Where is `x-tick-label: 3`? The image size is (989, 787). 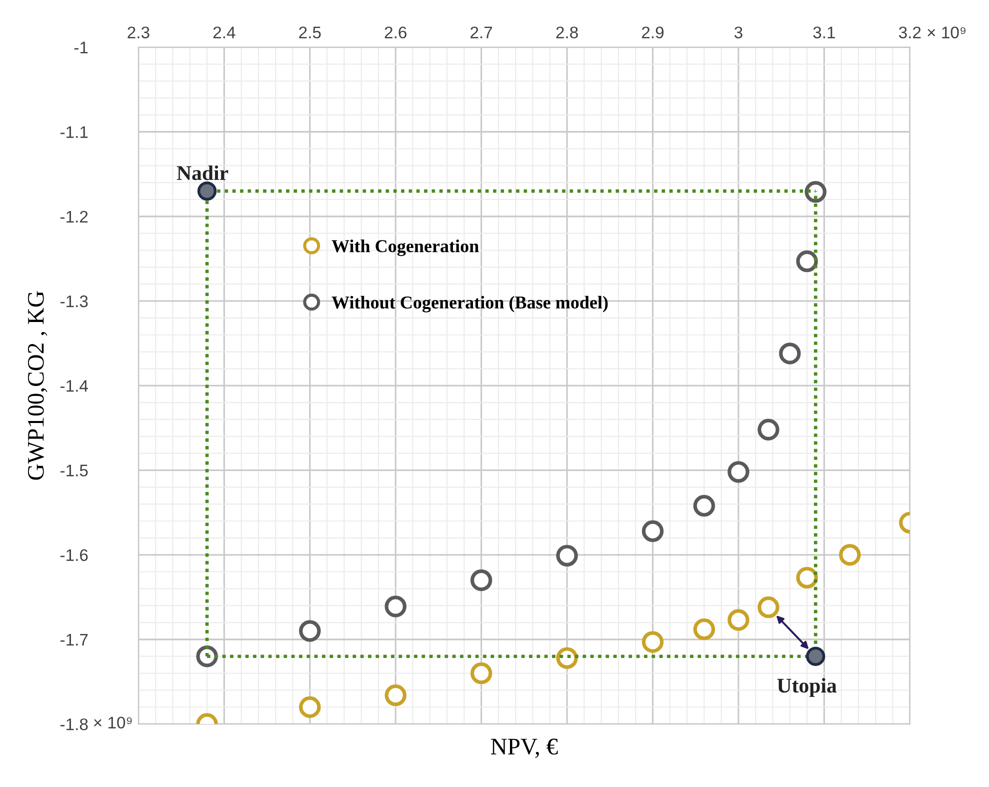
x-tick-label: 3 is located at coordinates (738, 32).